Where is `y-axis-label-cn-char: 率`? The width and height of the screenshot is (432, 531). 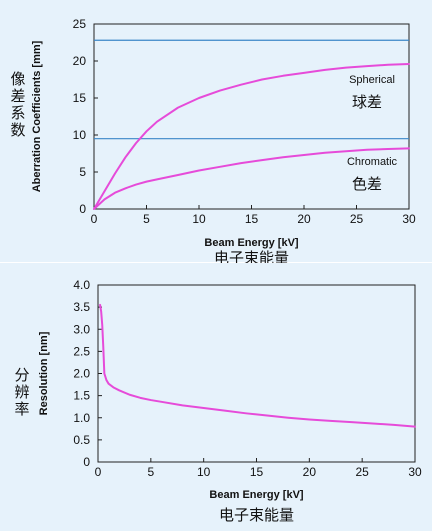
y-axis-label-cn-char: 率 is located at coordinates (21, 409).